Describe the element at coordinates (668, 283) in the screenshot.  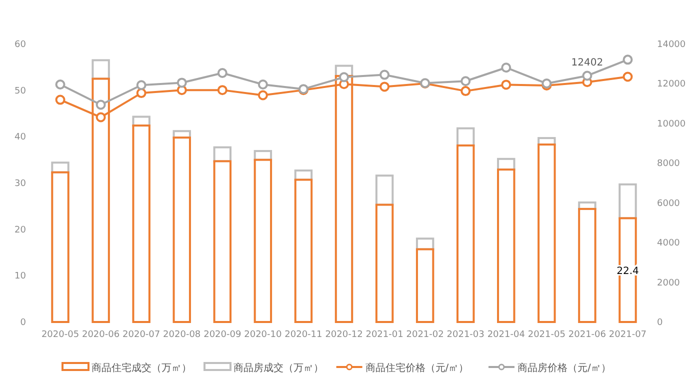
I see `y2-tick-label: 2000` at that location.